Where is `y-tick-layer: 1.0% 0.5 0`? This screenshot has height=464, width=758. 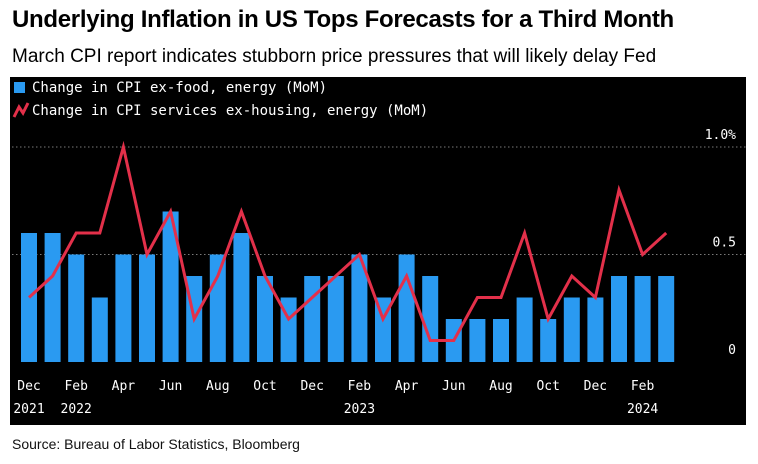
y-tick-layer: 1.0% 0.5 0 is located at coordinates (720, 243).